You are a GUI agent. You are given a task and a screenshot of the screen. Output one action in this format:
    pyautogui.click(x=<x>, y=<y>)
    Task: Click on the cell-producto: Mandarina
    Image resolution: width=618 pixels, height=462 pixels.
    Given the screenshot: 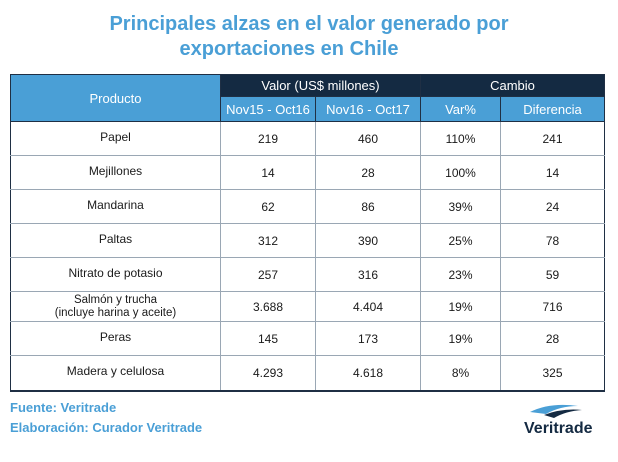 What is the action you would take?
    pyautogui.click(x=115, y=206)
    